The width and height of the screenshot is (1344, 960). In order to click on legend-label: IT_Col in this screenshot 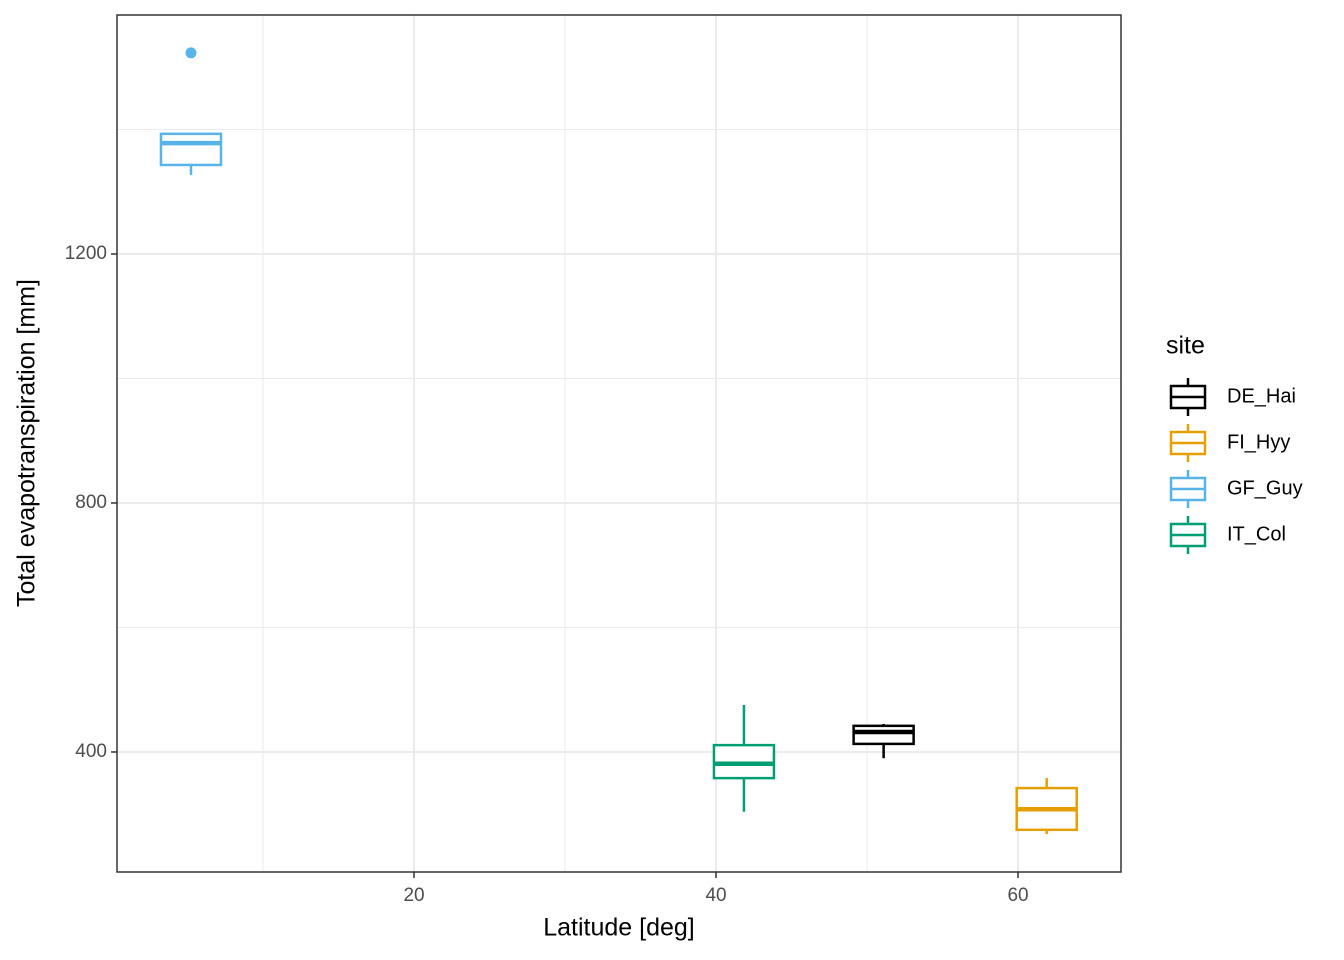, I will do `click(1256, 534)`.